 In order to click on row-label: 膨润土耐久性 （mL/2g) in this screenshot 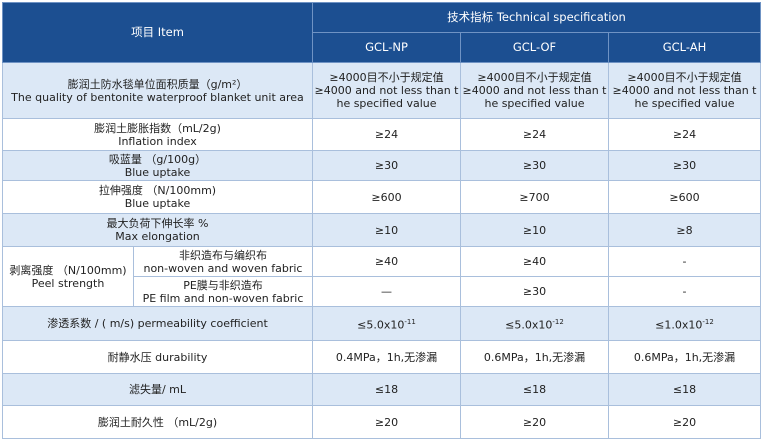, I will do `click(157, 422)`.